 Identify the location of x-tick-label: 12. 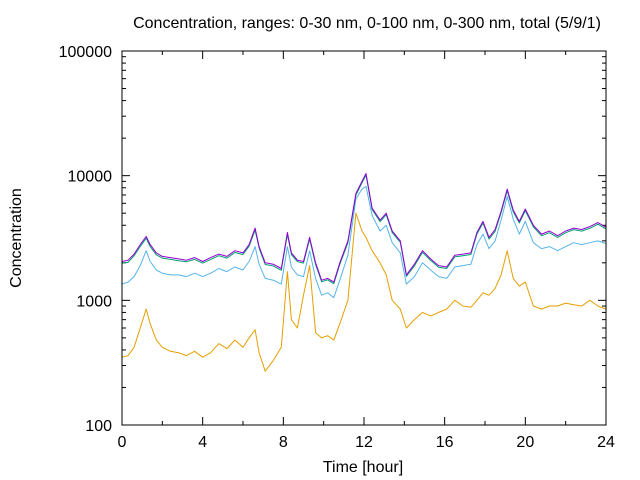
(364, 442).